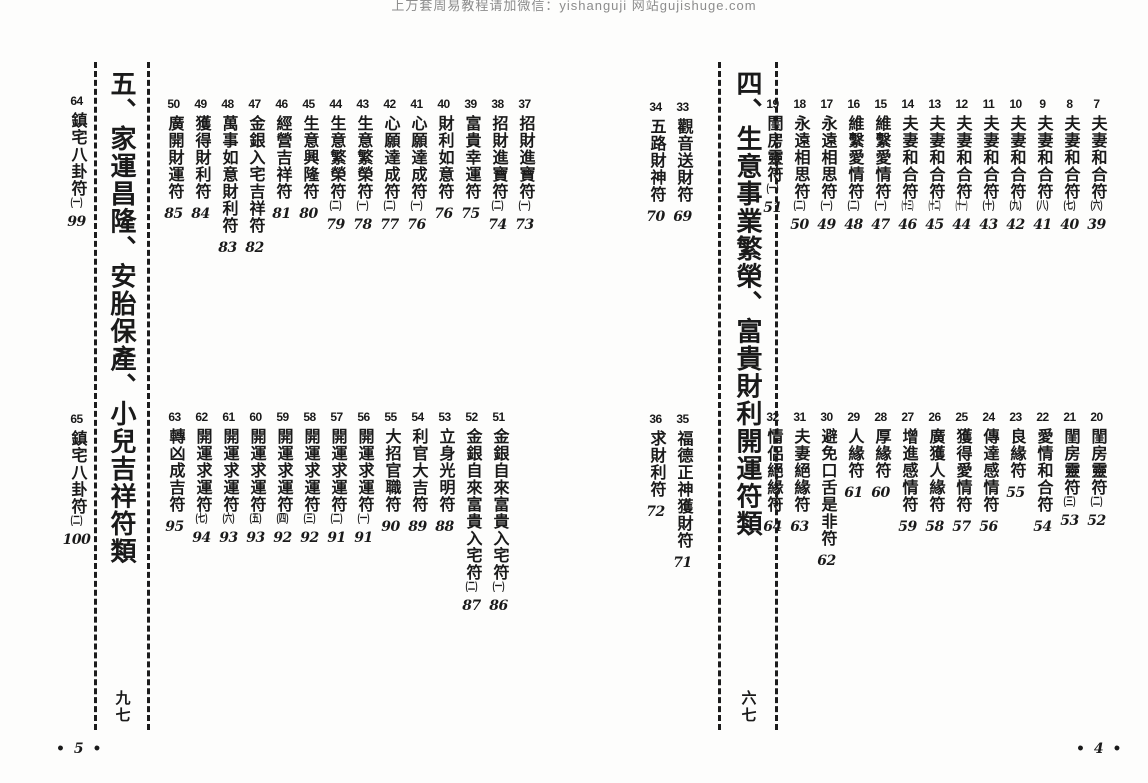 The width and height of the screenshot is (1148, 783). What do you see at coordinates (308, 176) in the screenshot?
I see `toc-entry: 45 生意興隆符 80` at bounding box center [308, 176].